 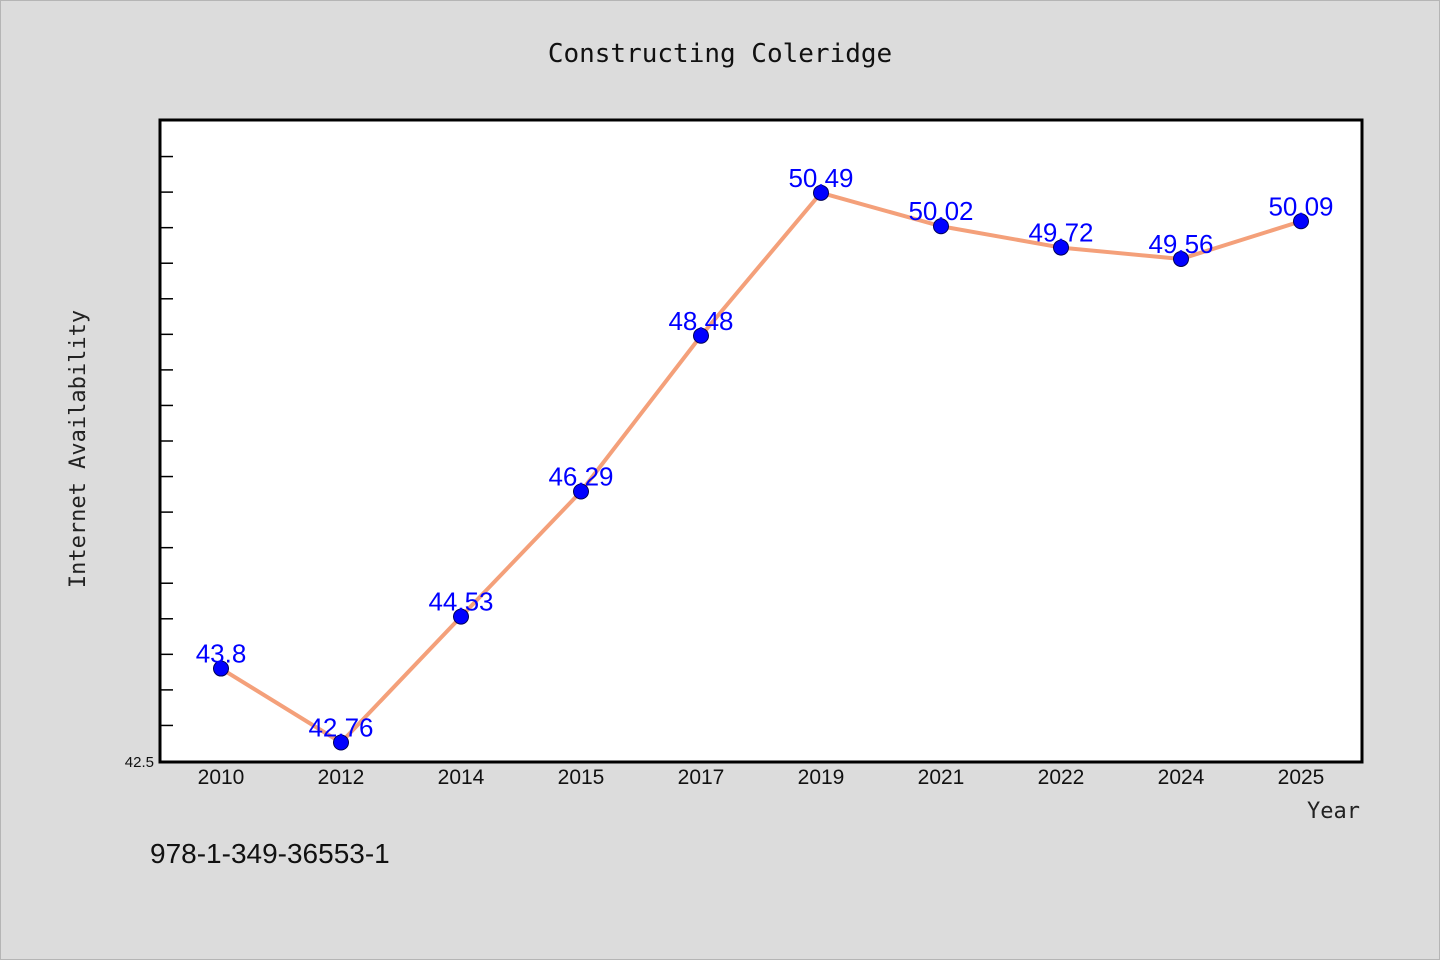 I want to click on x-tick-label: 2017, so click(x=701, y=777).